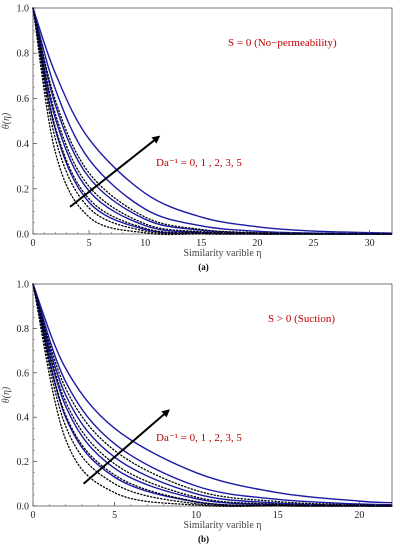  I want to click on parameter-label-a: Da⁻¹ = 0, 1 , 2, 3, 5, so click(199, 163).